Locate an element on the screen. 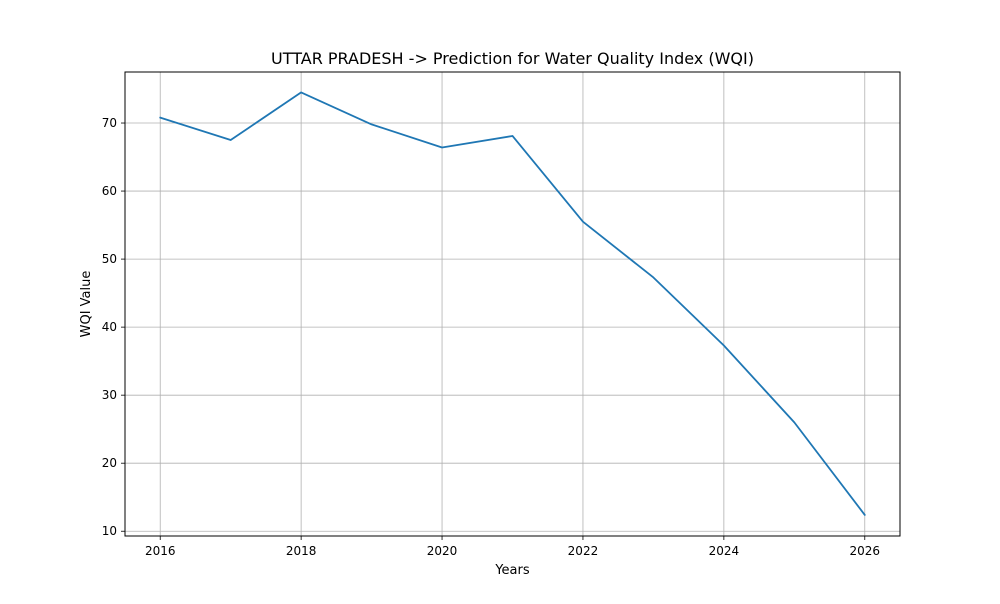  x-tick-label: 2020 is located at coordinates (442, 551).